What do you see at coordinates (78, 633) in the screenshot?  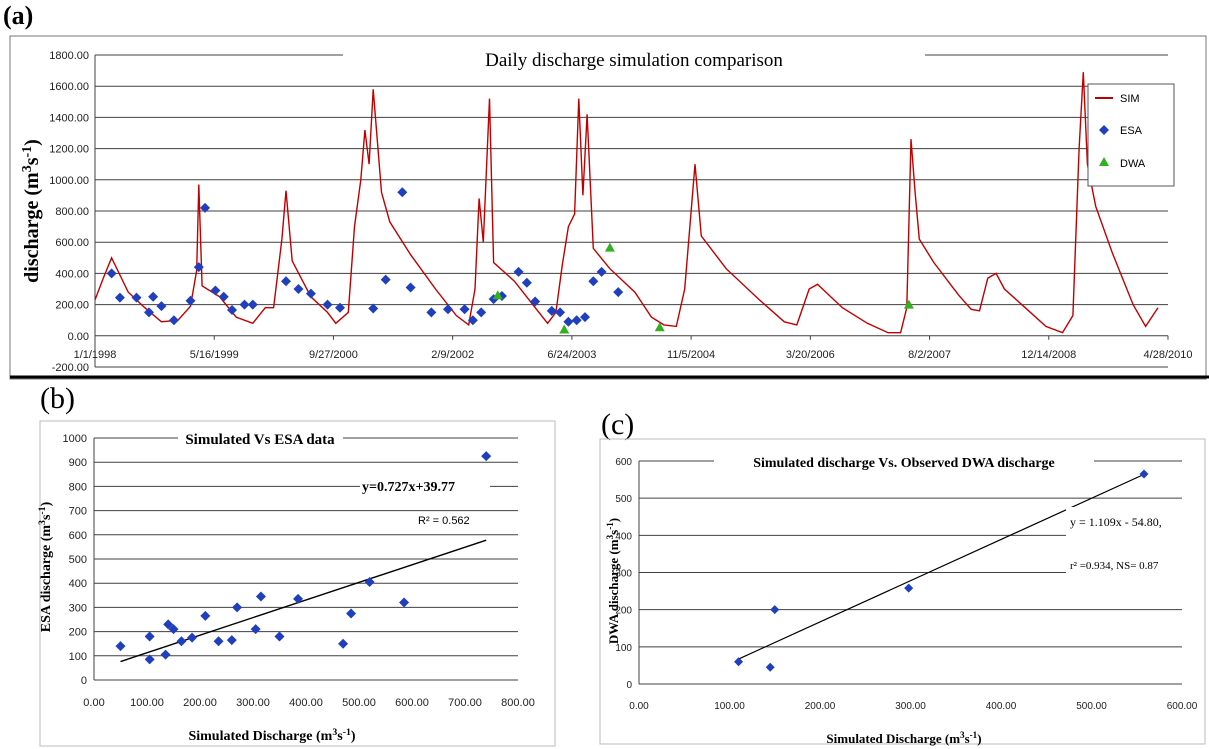 I see `y-tick-label: 200` at bounding box center [78, 633].